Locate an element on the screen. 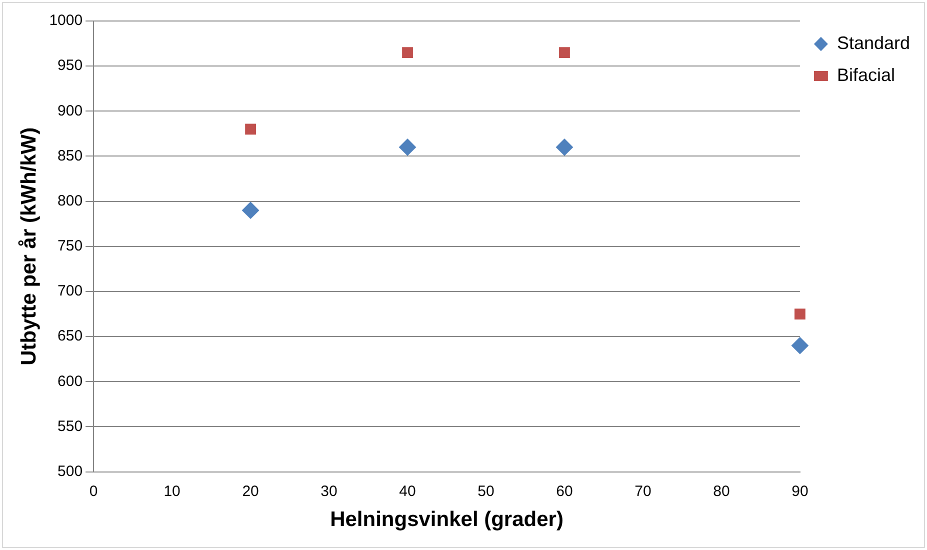  y-tick-label: 1000 is located at coordinates (66, 21).